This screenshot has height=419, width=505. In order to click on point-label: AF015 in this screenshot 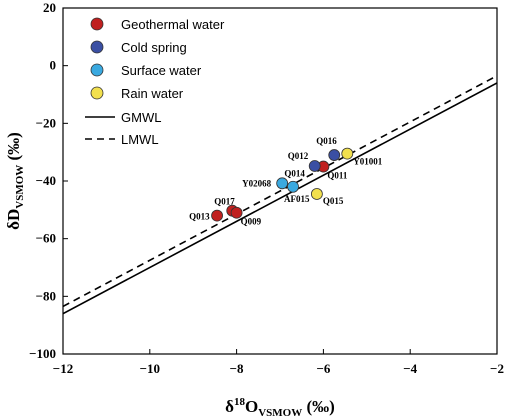, I will do `click(297, 199)`.